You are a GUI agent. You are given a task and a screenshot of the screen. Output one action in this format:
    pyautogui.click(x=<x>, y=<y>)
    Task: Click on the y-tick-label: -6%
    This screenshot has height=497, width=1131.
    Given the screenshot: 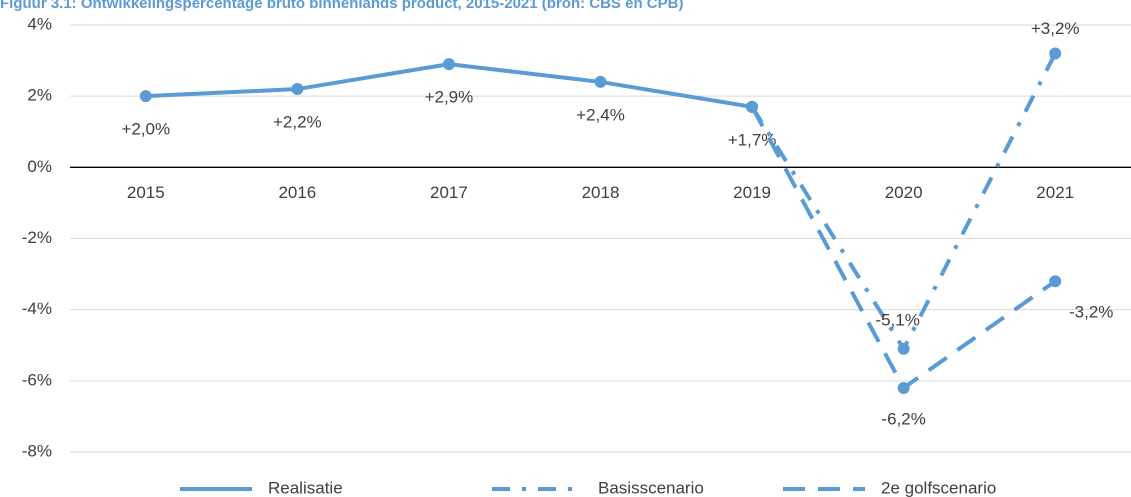 What is the action you would take?
    pyautogui.click(x=37, y=379)
    